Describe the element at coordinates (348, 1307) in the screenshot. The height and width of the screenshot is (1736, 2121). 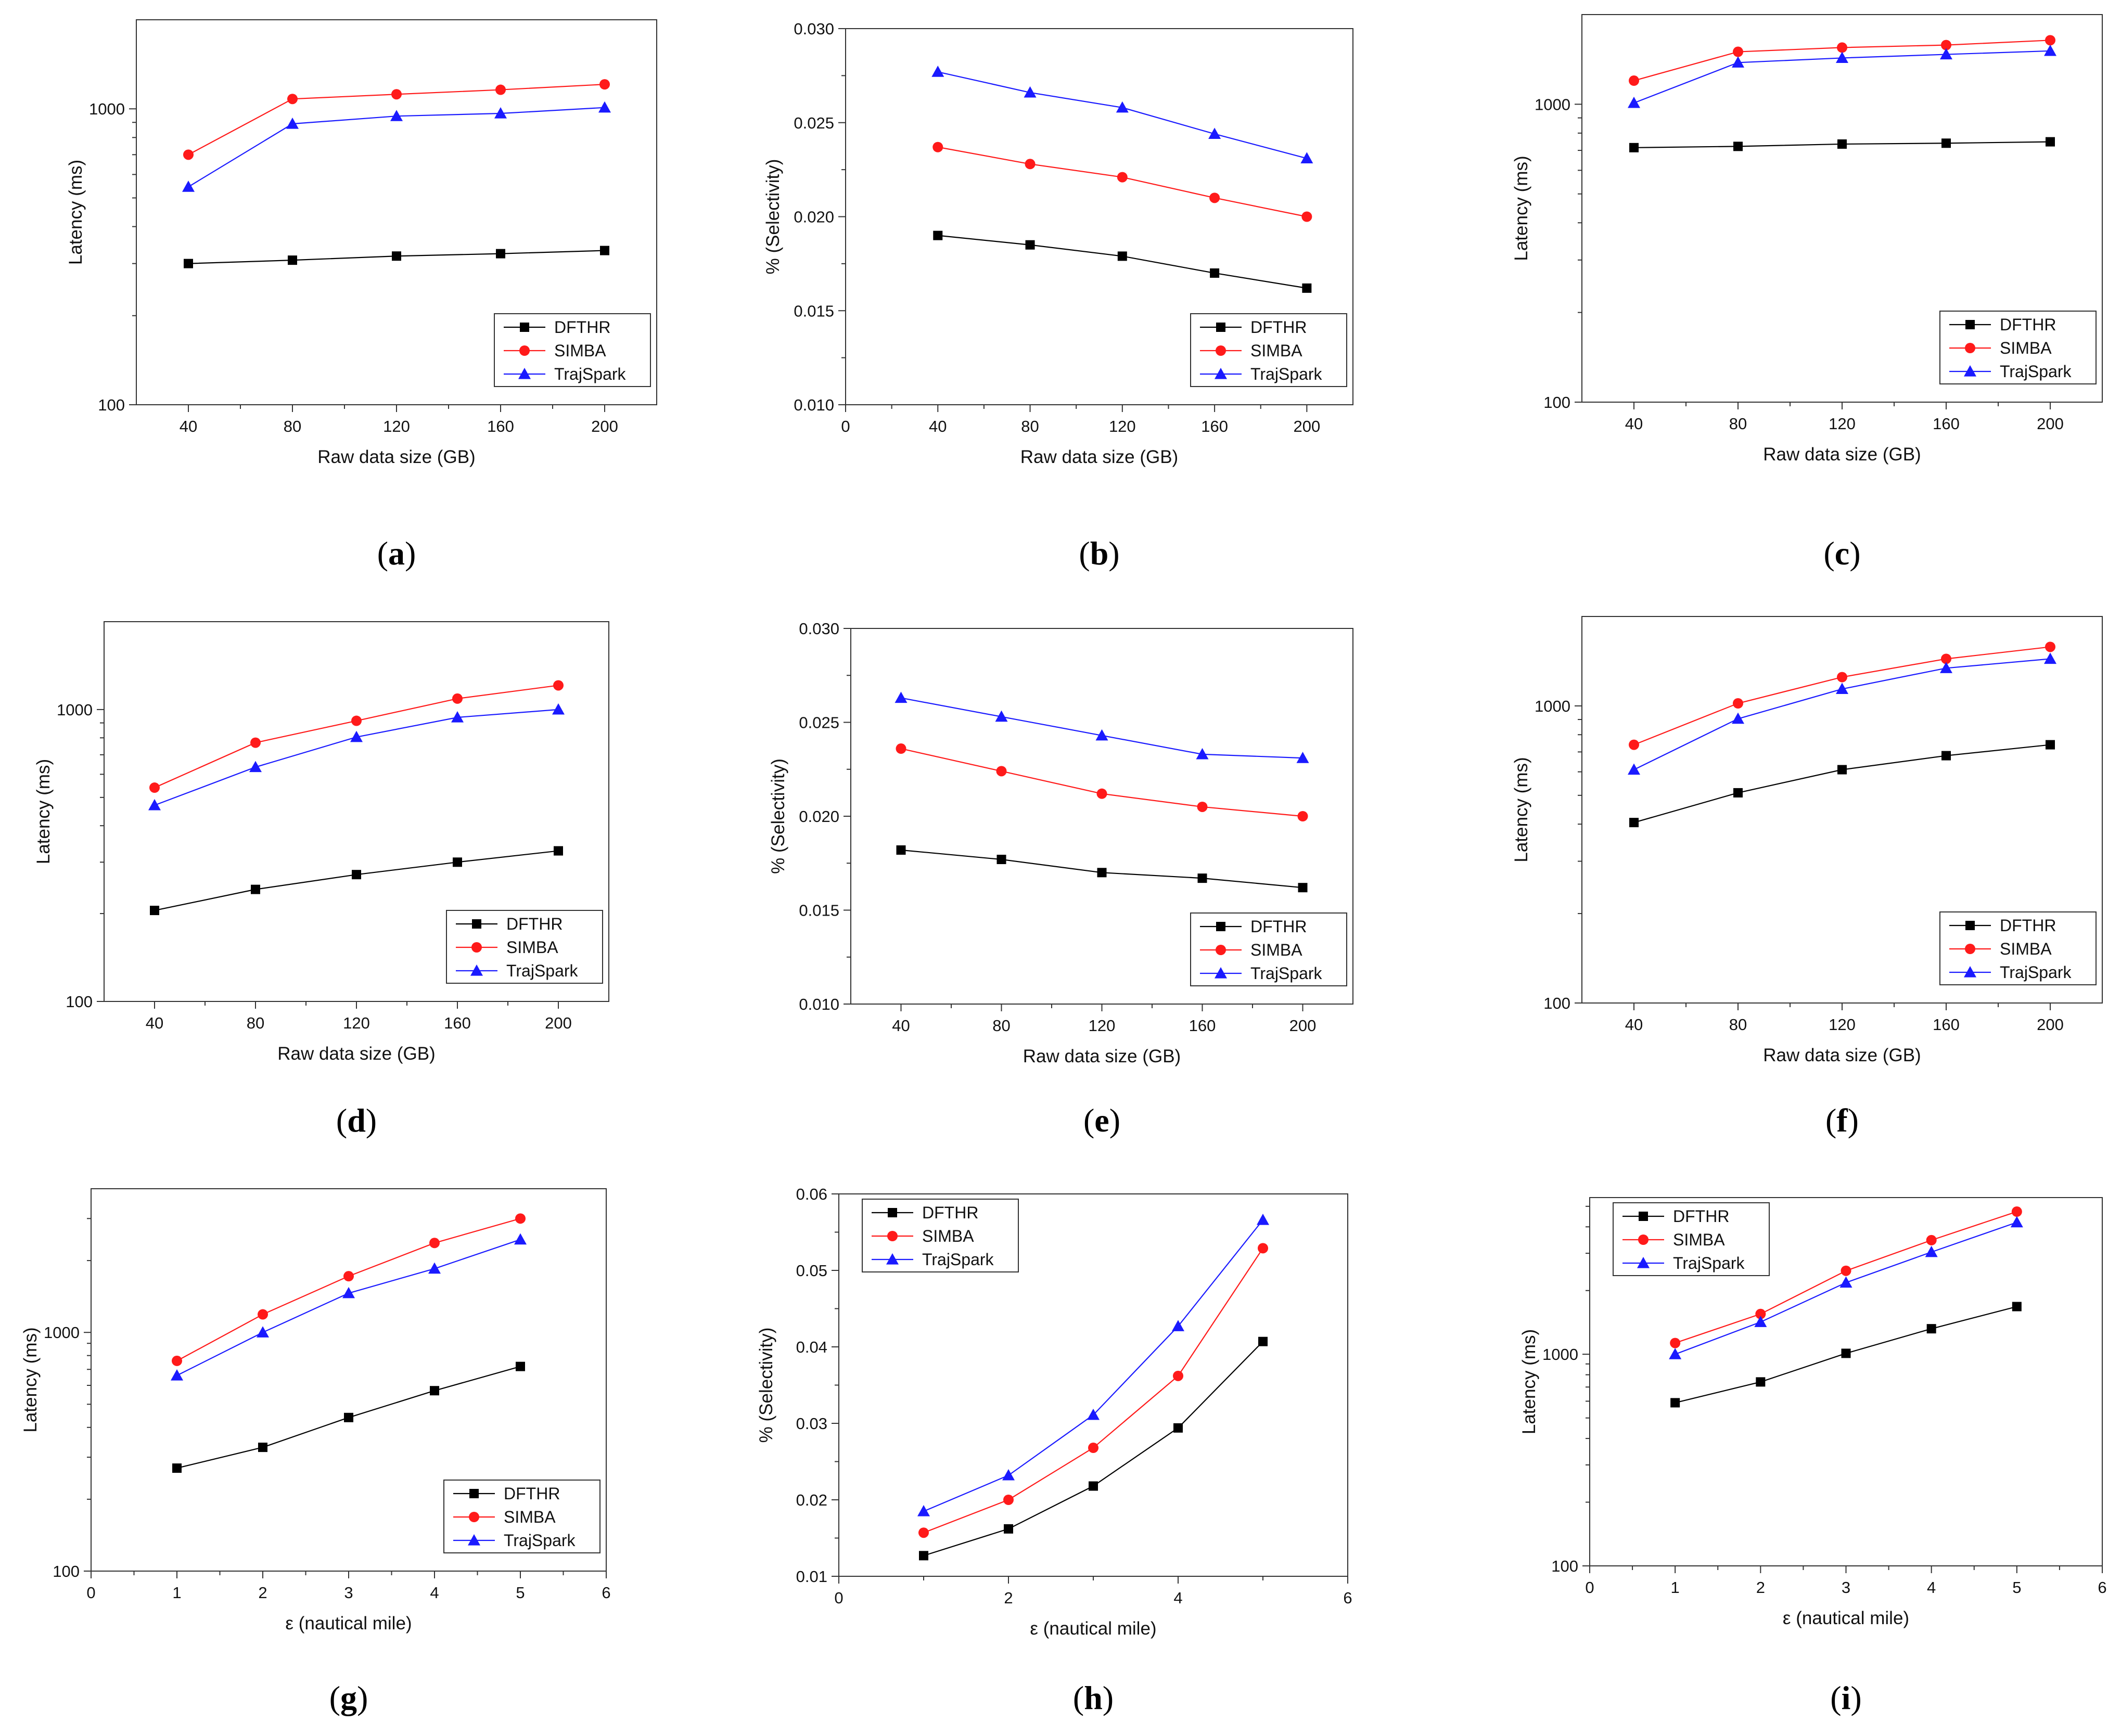
I see `series-line` at that location.